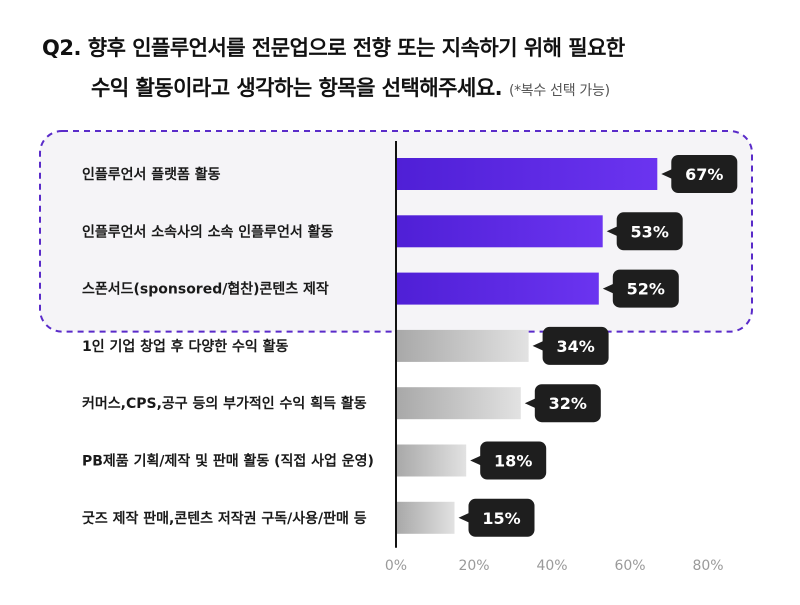 The image size is (800, 605). What do you see at coordinates (224, 403) in the screenshot?
I see `category-label: 커머스,CPS,공구 등의 부가적인 수익 획득 활동` at bounding box center [224, 403].